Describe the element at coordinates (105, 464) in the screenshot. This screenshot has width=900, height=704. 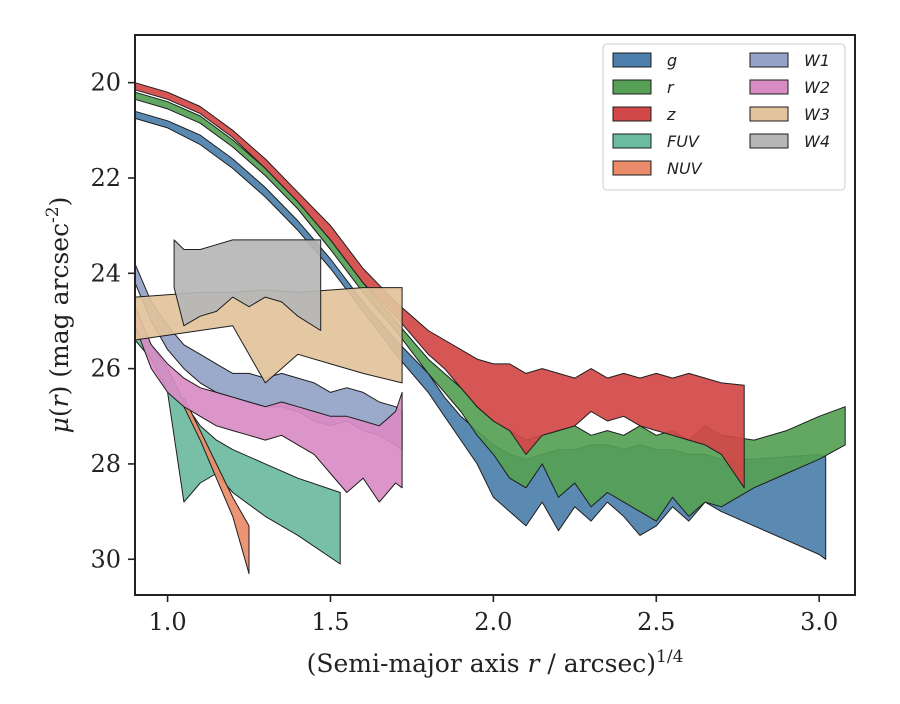
I see `y-tick-label: 28` at that location.